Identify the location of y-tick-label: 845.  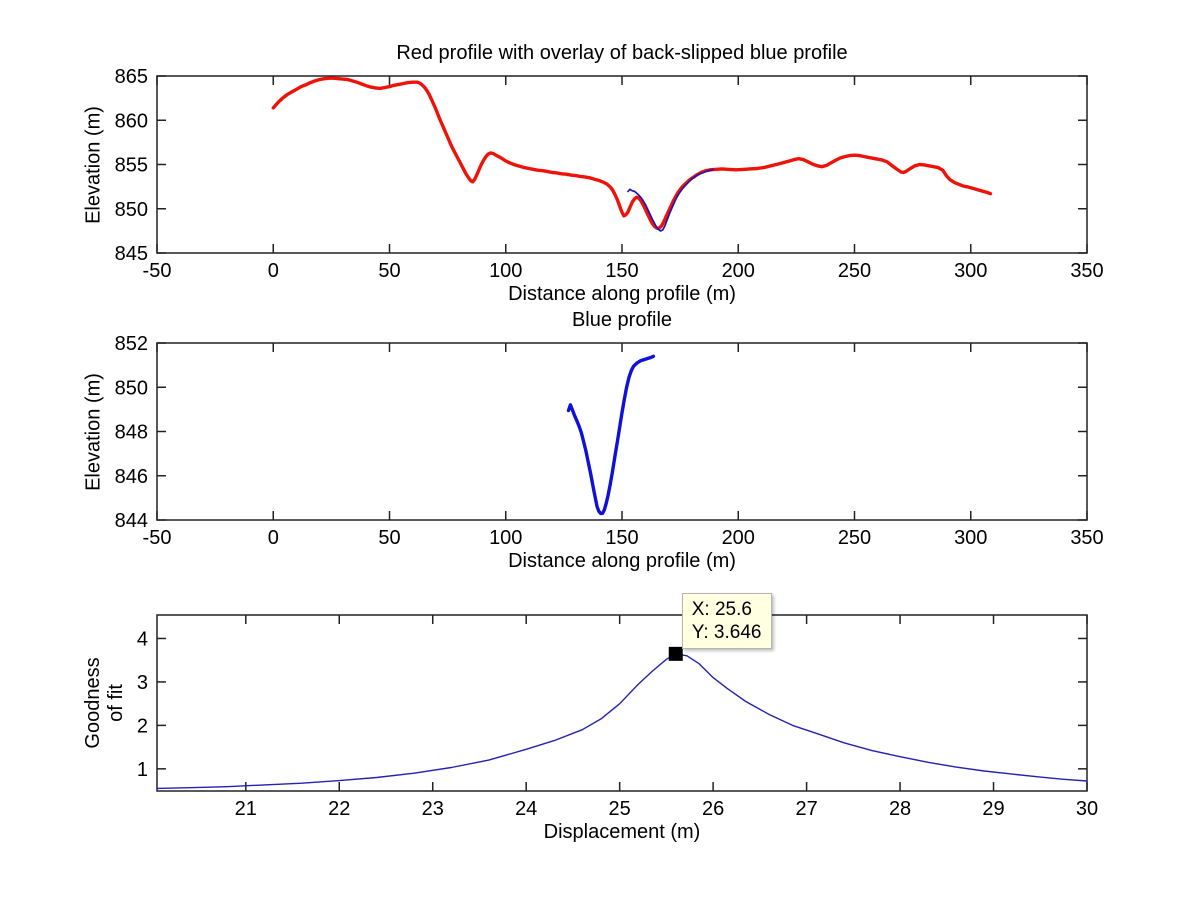
(131, 254).